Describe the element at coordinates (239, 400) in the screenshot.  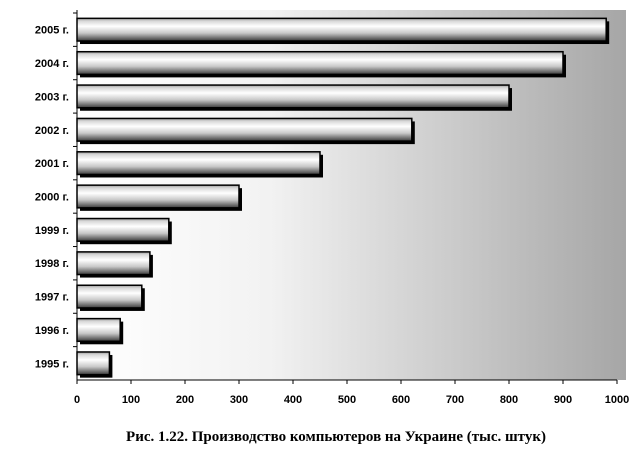
I see `x-tick-label: 300` at that location.